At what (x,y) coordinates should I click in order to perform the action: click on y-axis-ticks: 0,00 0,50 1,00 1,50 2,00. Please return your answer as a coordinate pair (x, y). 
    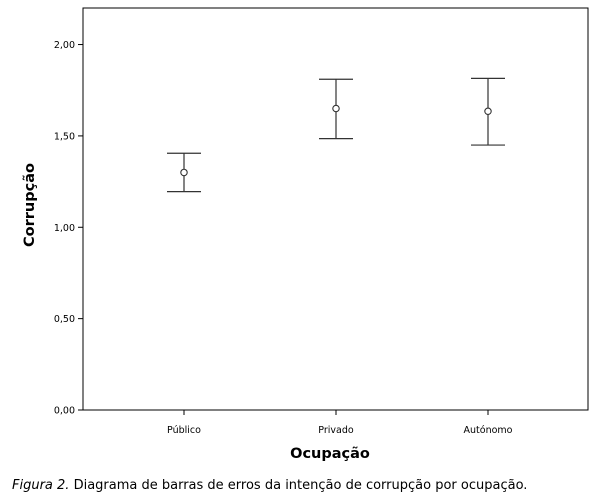
    Looking at the image, I should click on (68, 228).